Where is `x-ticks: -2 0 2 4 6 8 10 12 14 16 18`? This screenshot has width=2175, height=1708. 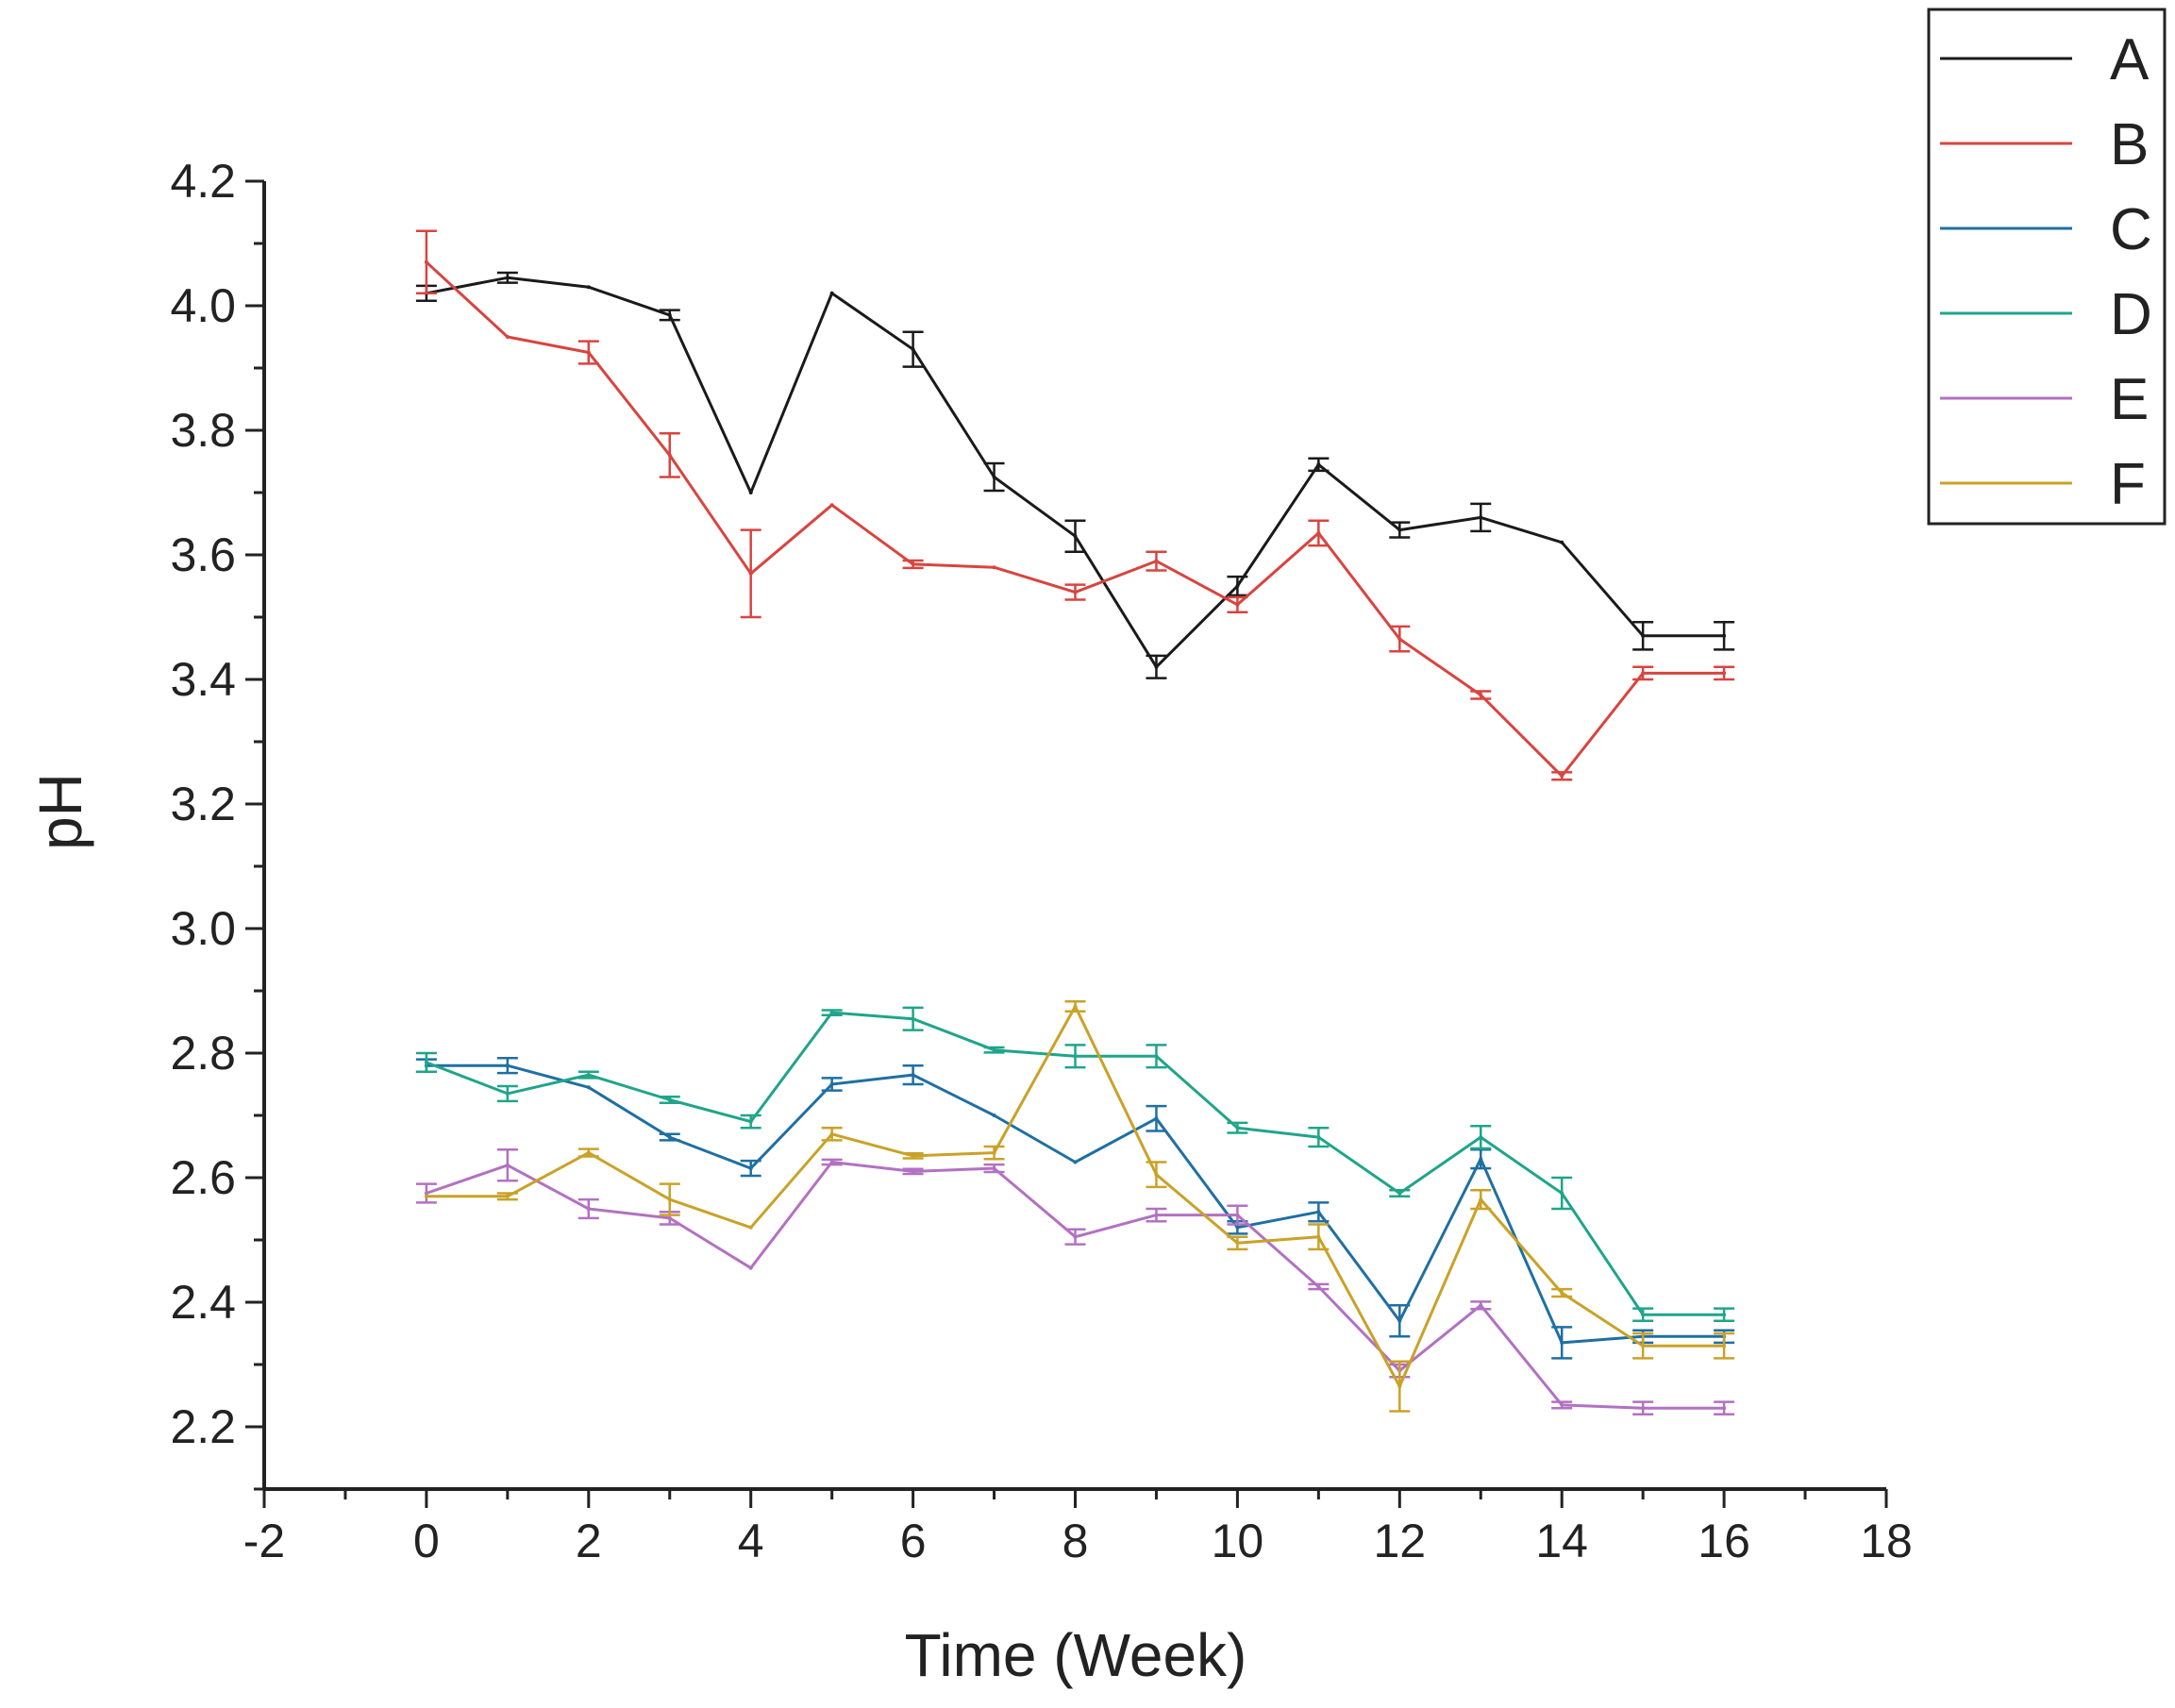 x-ticks: -2 0 2 4 6 8 10 12 14 16 18 is located at coordinates (1078, 1528).